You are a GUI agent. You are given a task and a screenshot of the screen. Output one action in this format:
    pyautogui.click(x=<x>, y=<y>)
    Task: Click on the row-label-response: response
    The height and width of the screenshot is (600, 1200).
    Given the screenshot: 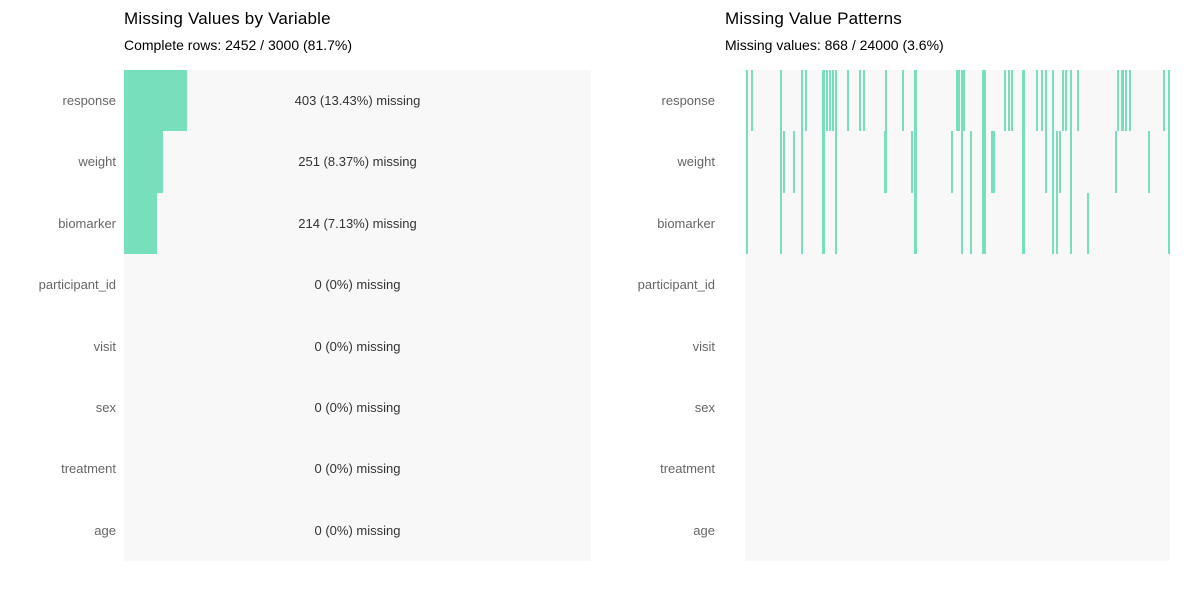 What is the action you would take?
    pyautogui.click(x=89, y=100)
    